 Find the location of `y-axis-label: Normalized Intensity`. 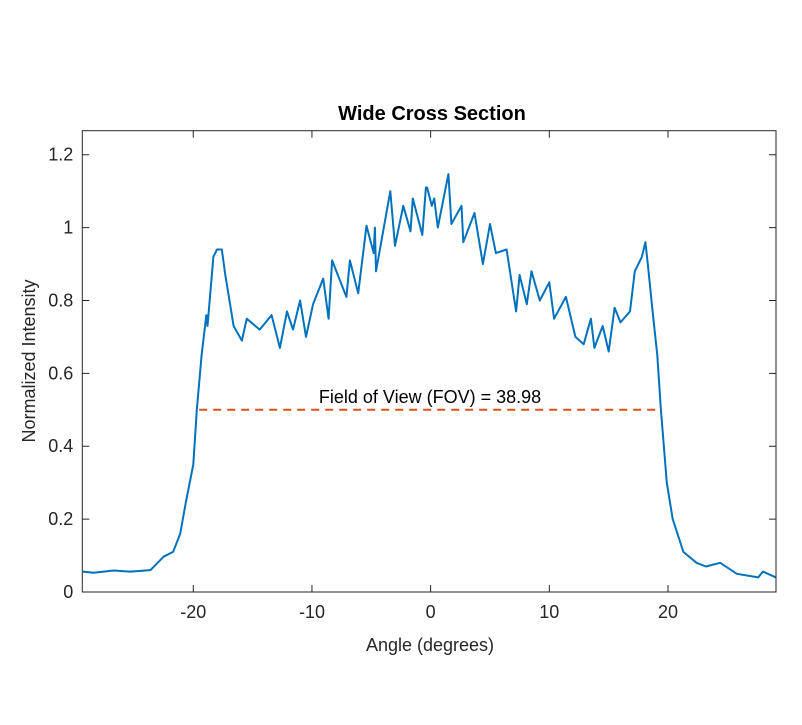

y-axis-label: Normalized Intensity is located at coordinates (29, 360).